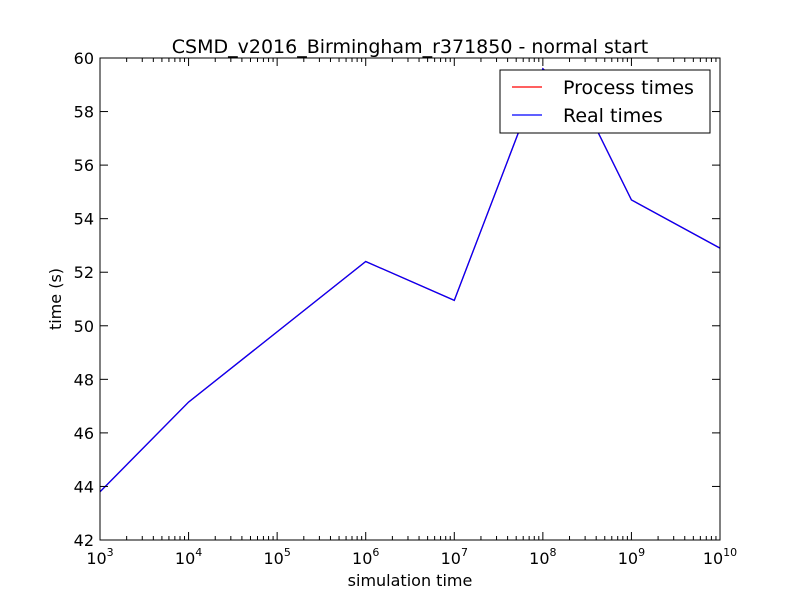 Image resolution: width=800 pixels, height=600 pixels. I want to click on y-tick-label: 58, so click(84, 112).